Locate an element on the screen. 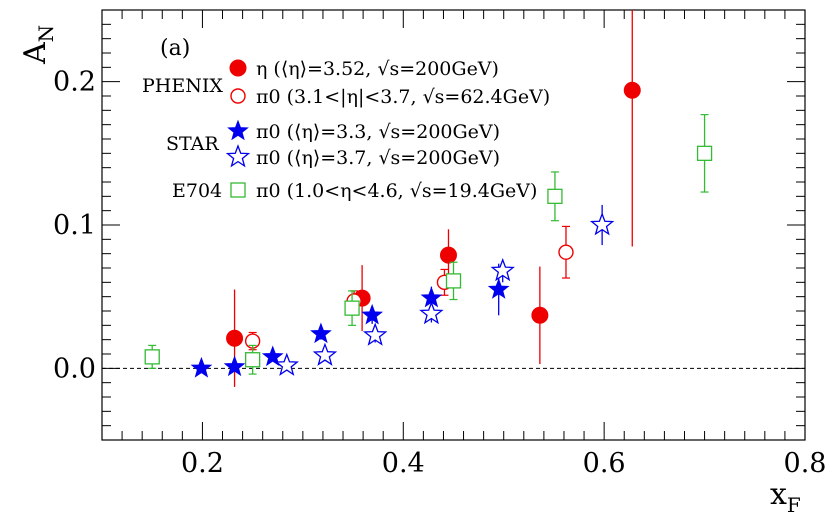 This screenshot has width=830, height=519. legend-label: η (⟨η⟩=3.52, √s=200GeV) is located at coordinates (377, 69).